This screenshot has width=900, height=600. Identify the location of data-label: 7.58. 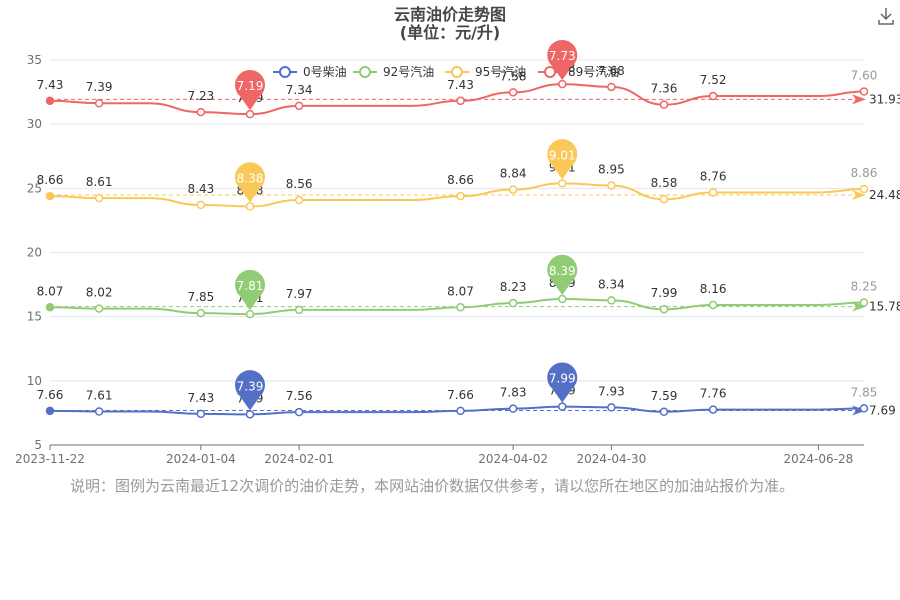
(513, 76).